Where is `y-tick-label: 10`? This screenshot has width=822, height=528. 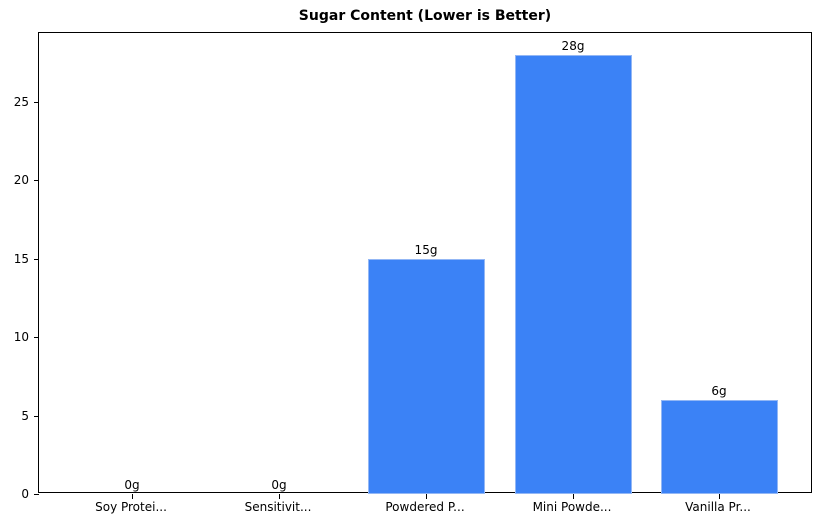
y-tick-label: 10 is located at coordinates (21, 337).